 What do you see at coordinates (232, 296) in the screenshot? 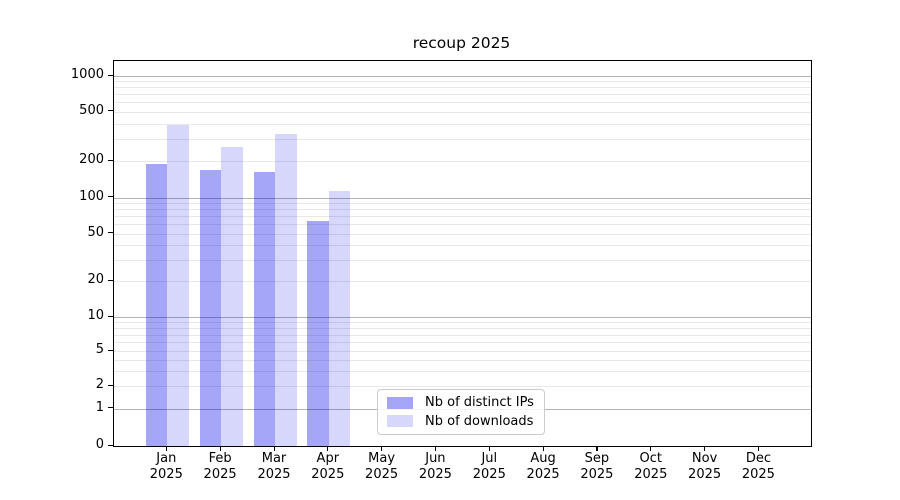
I see `bar-feb-downloads` at bounding box center [232, 296].